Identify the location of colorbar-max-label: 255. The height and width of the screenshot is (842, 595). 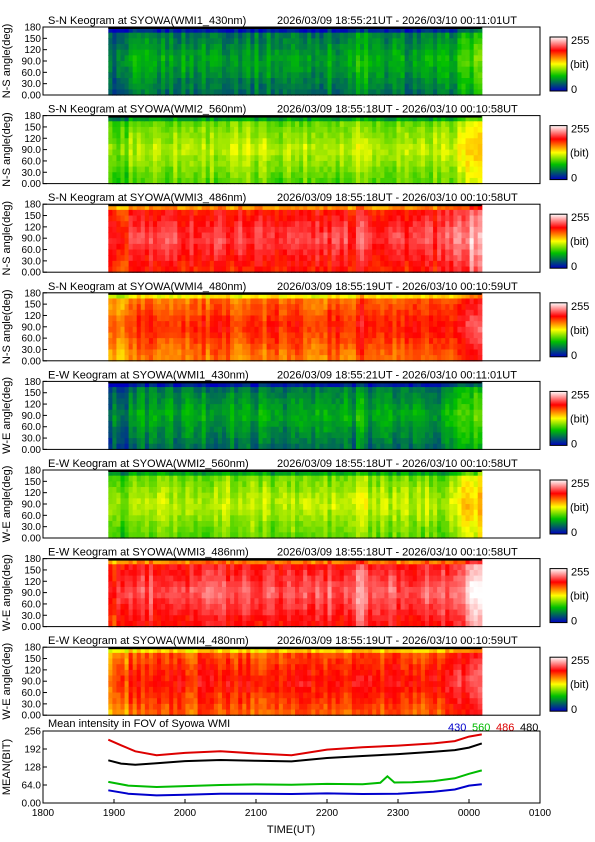
(580, 41).